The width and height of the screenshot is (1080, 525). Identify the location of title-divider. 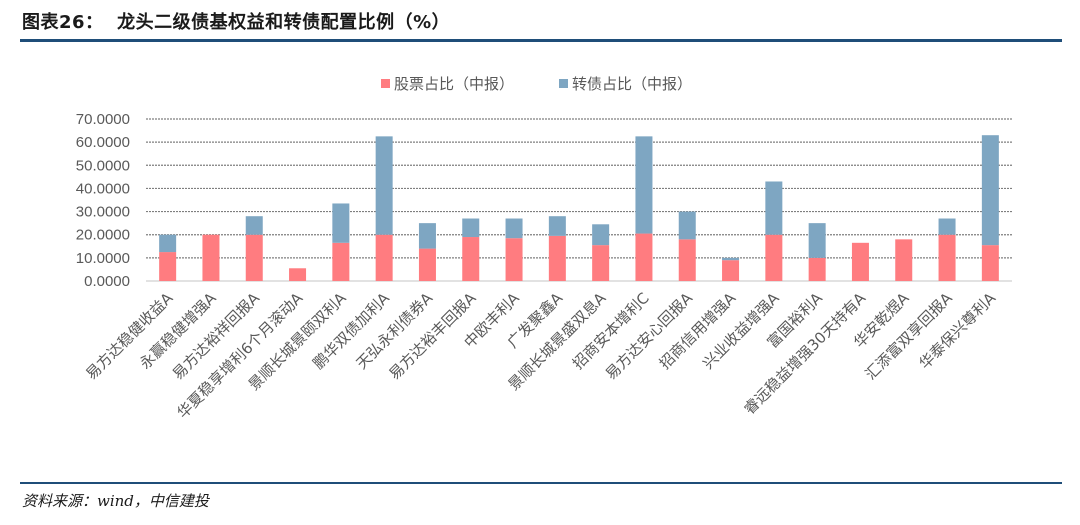
(541, 40).